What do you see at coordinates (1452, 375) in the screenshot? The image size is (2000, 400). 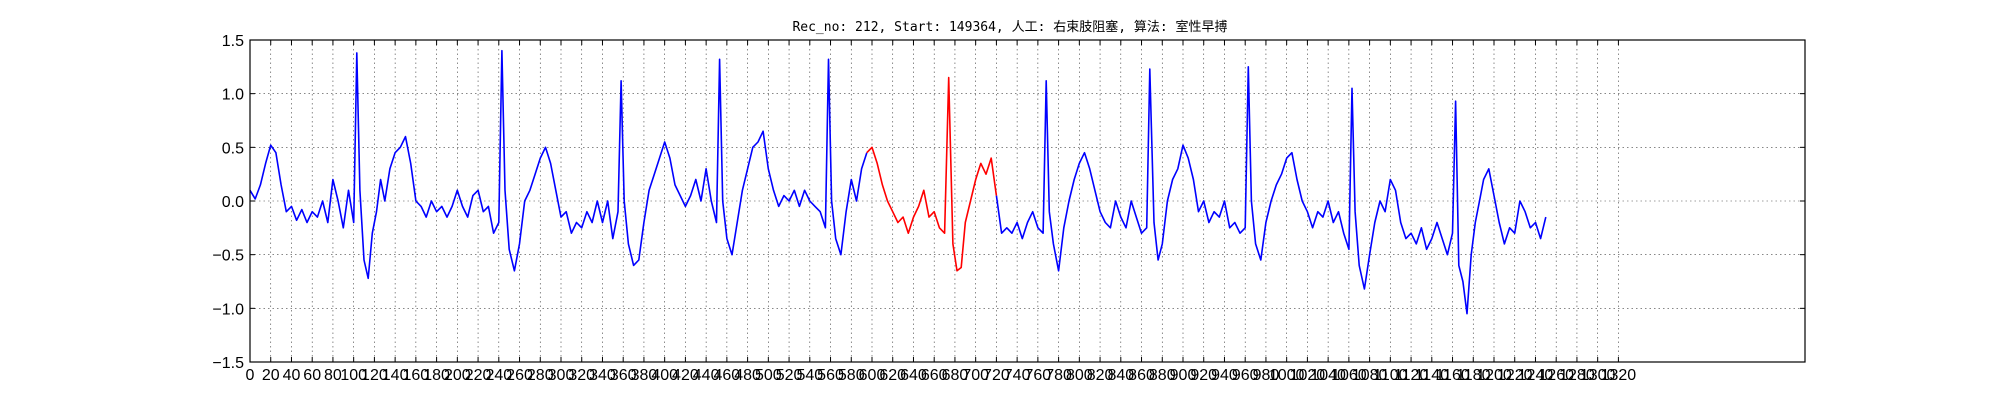 I see `x-tick-label: 1160` at bounding box center [1452, 375].